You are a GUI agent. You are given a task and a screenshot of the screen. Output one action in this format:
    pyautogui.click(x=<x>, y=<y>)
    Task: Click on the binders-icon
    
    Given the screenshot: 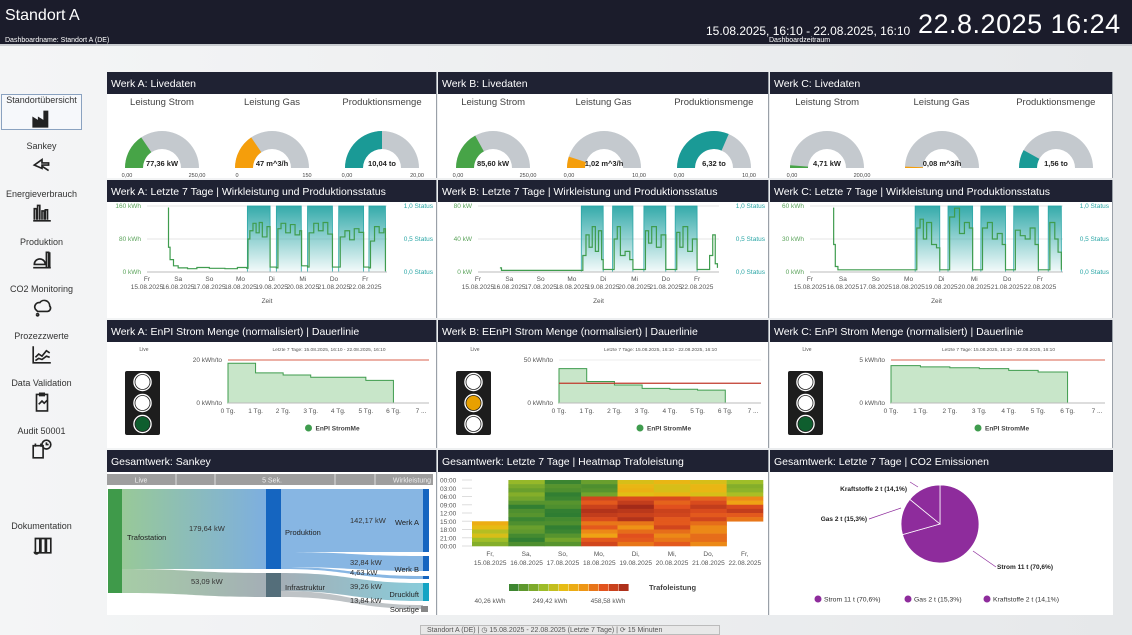 What is the action you would take?
    pyautogui.click(x=42, y=546)
    